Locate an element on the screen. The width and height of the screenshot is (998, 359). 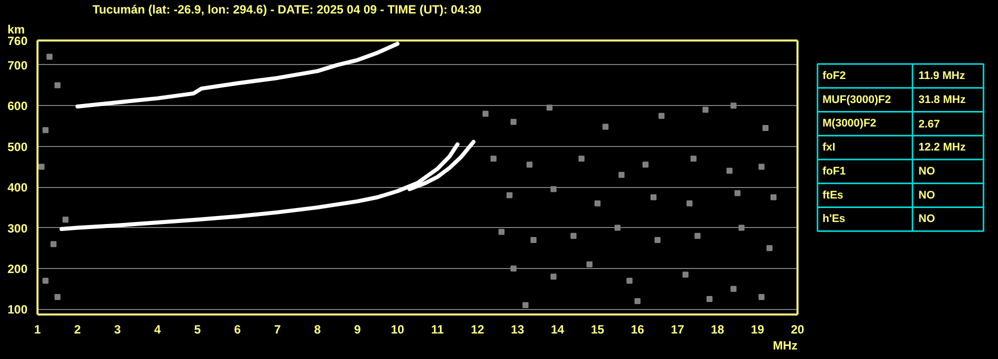
x-tick-label: 1 is located at coordinates (38, 329).